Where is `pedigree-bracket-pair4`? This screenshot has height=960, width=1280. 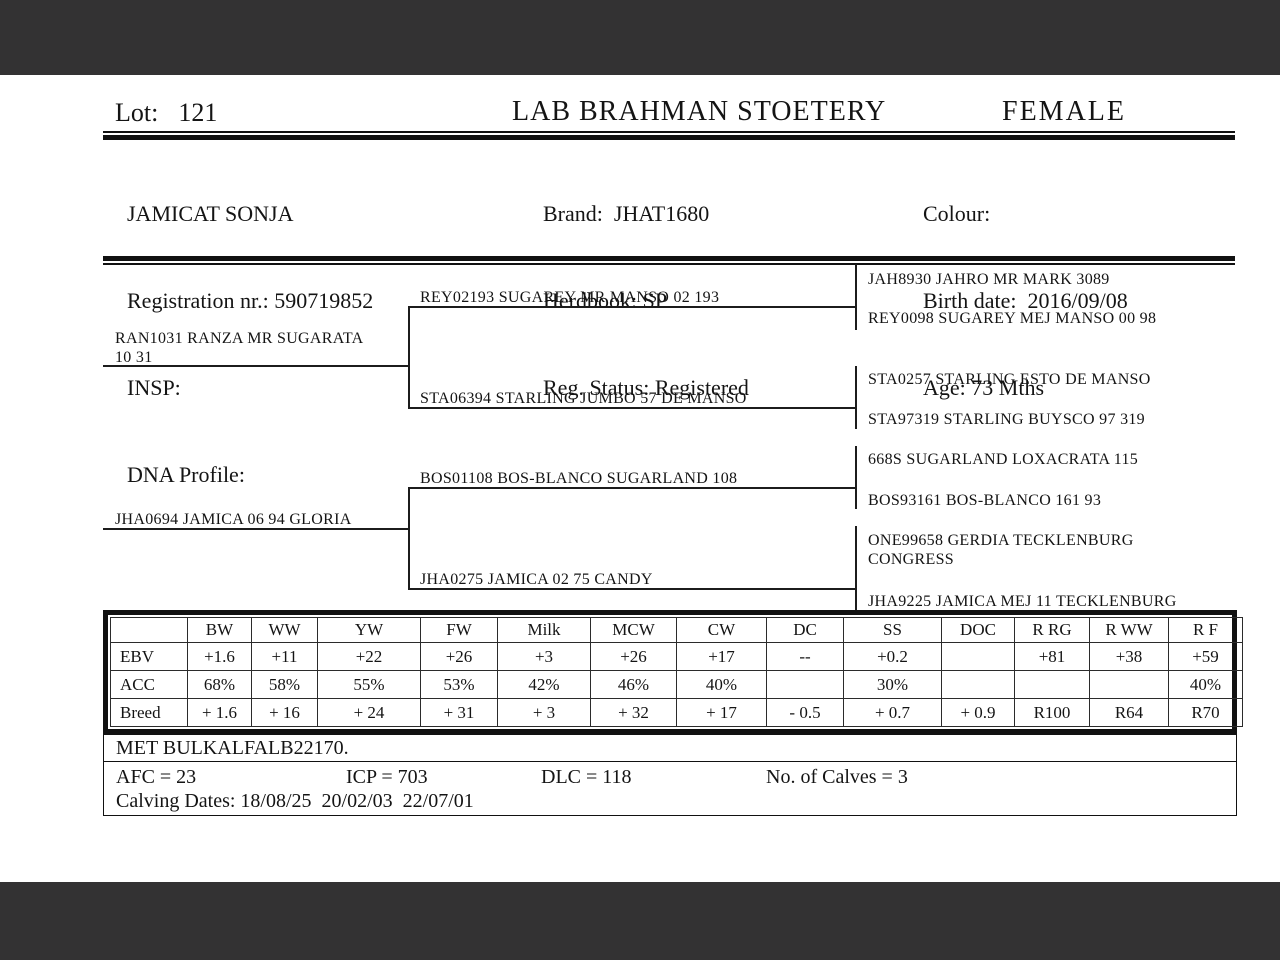
pedigree-bracket-pair4 is located at coordinates (856, 569).